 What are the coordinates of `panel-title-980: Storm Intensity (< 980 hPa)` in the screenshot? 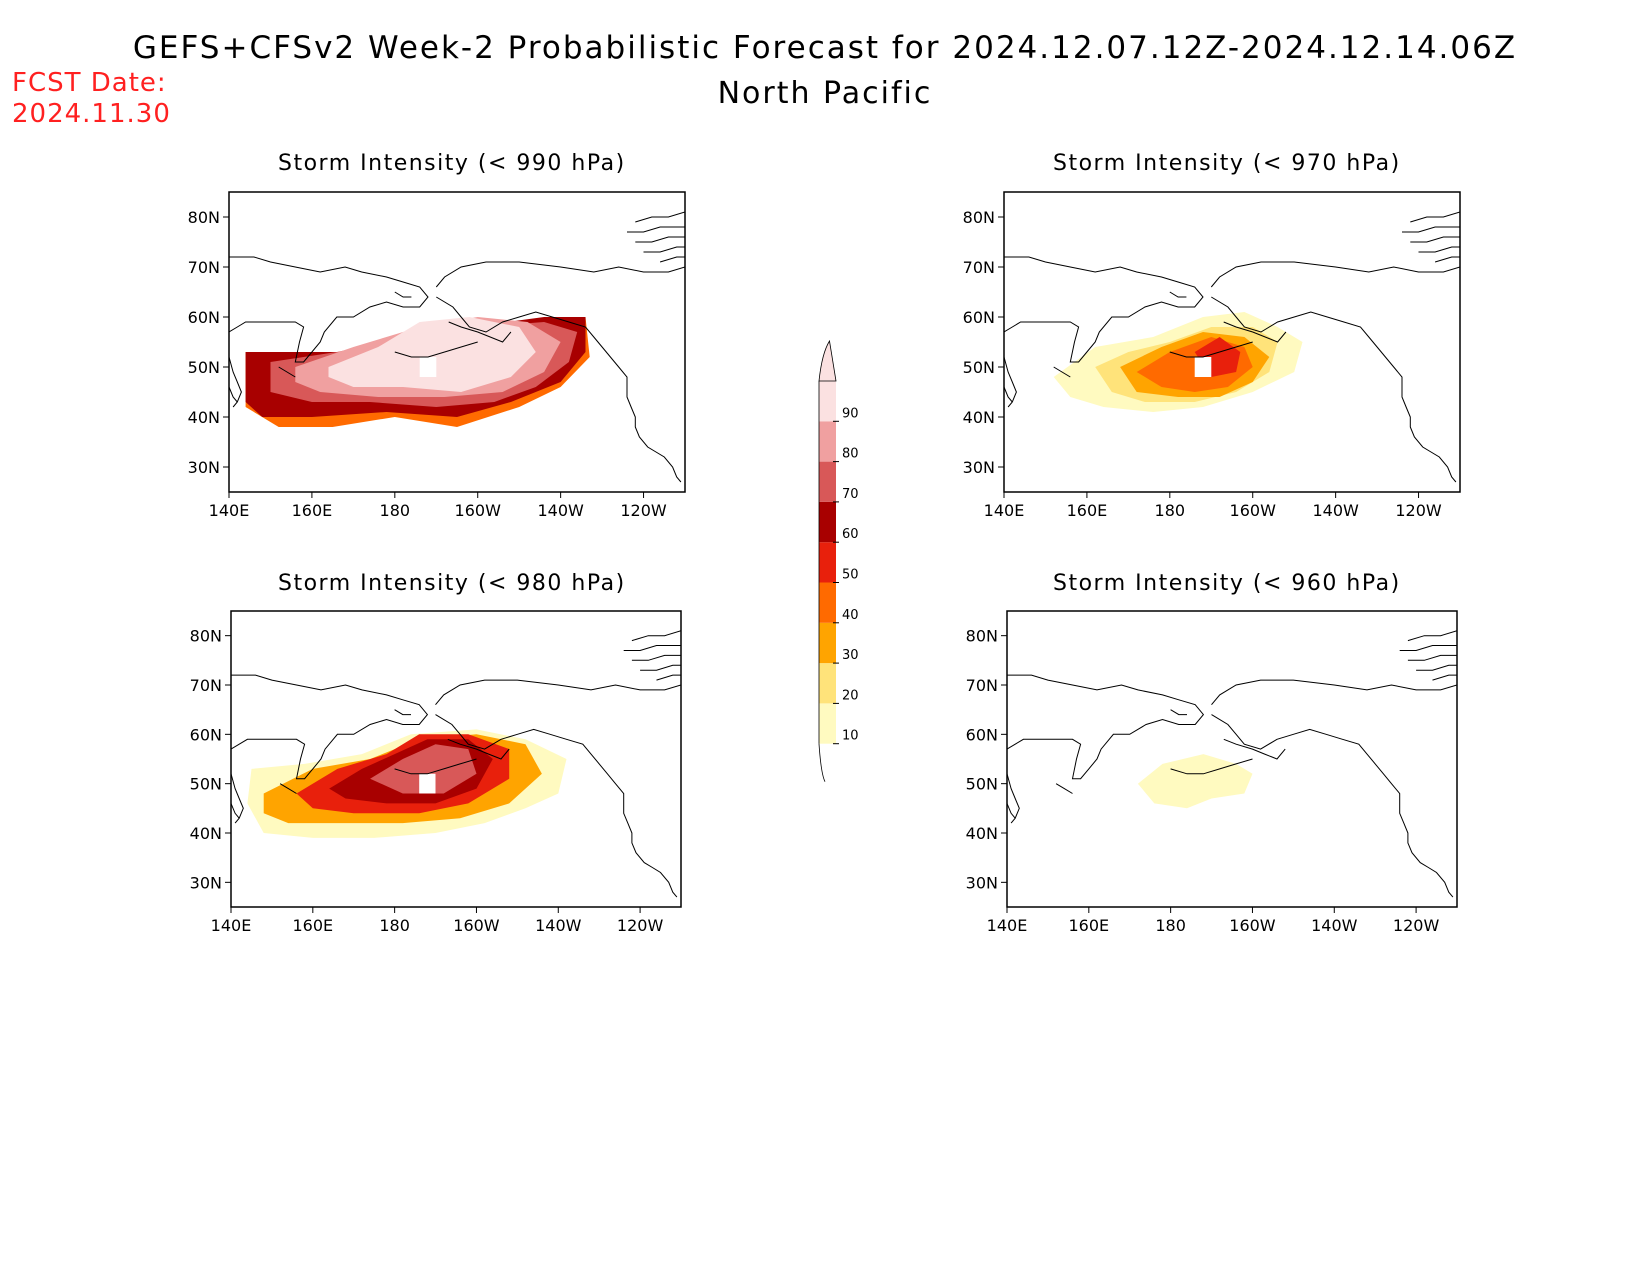 It's located at (452, 583).